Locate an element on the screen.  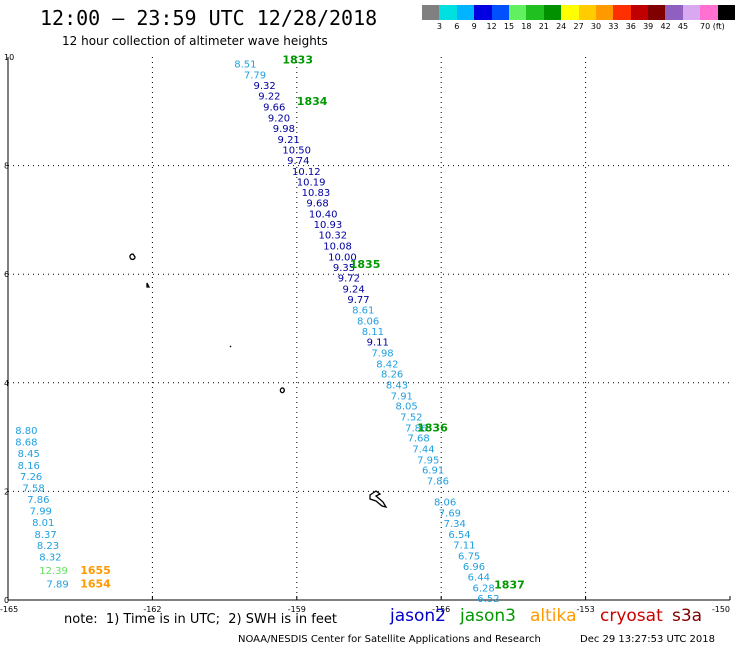
wave-height-label: 9.72 is located at coordinates (349, 278).